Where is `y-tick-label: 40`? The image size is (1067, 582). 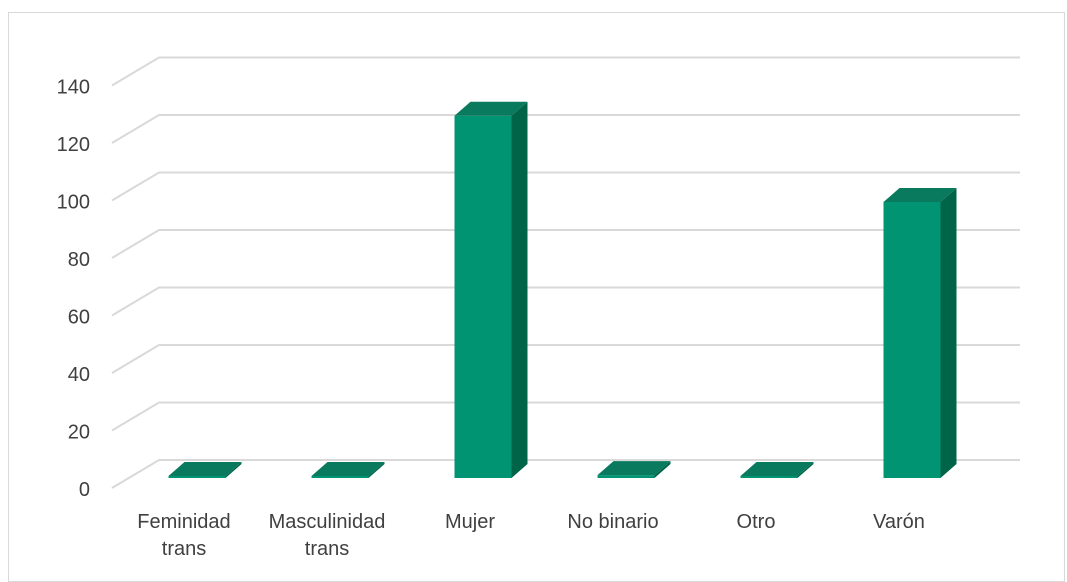 y-tick-label: 40 is located at coordinates (79, 375).